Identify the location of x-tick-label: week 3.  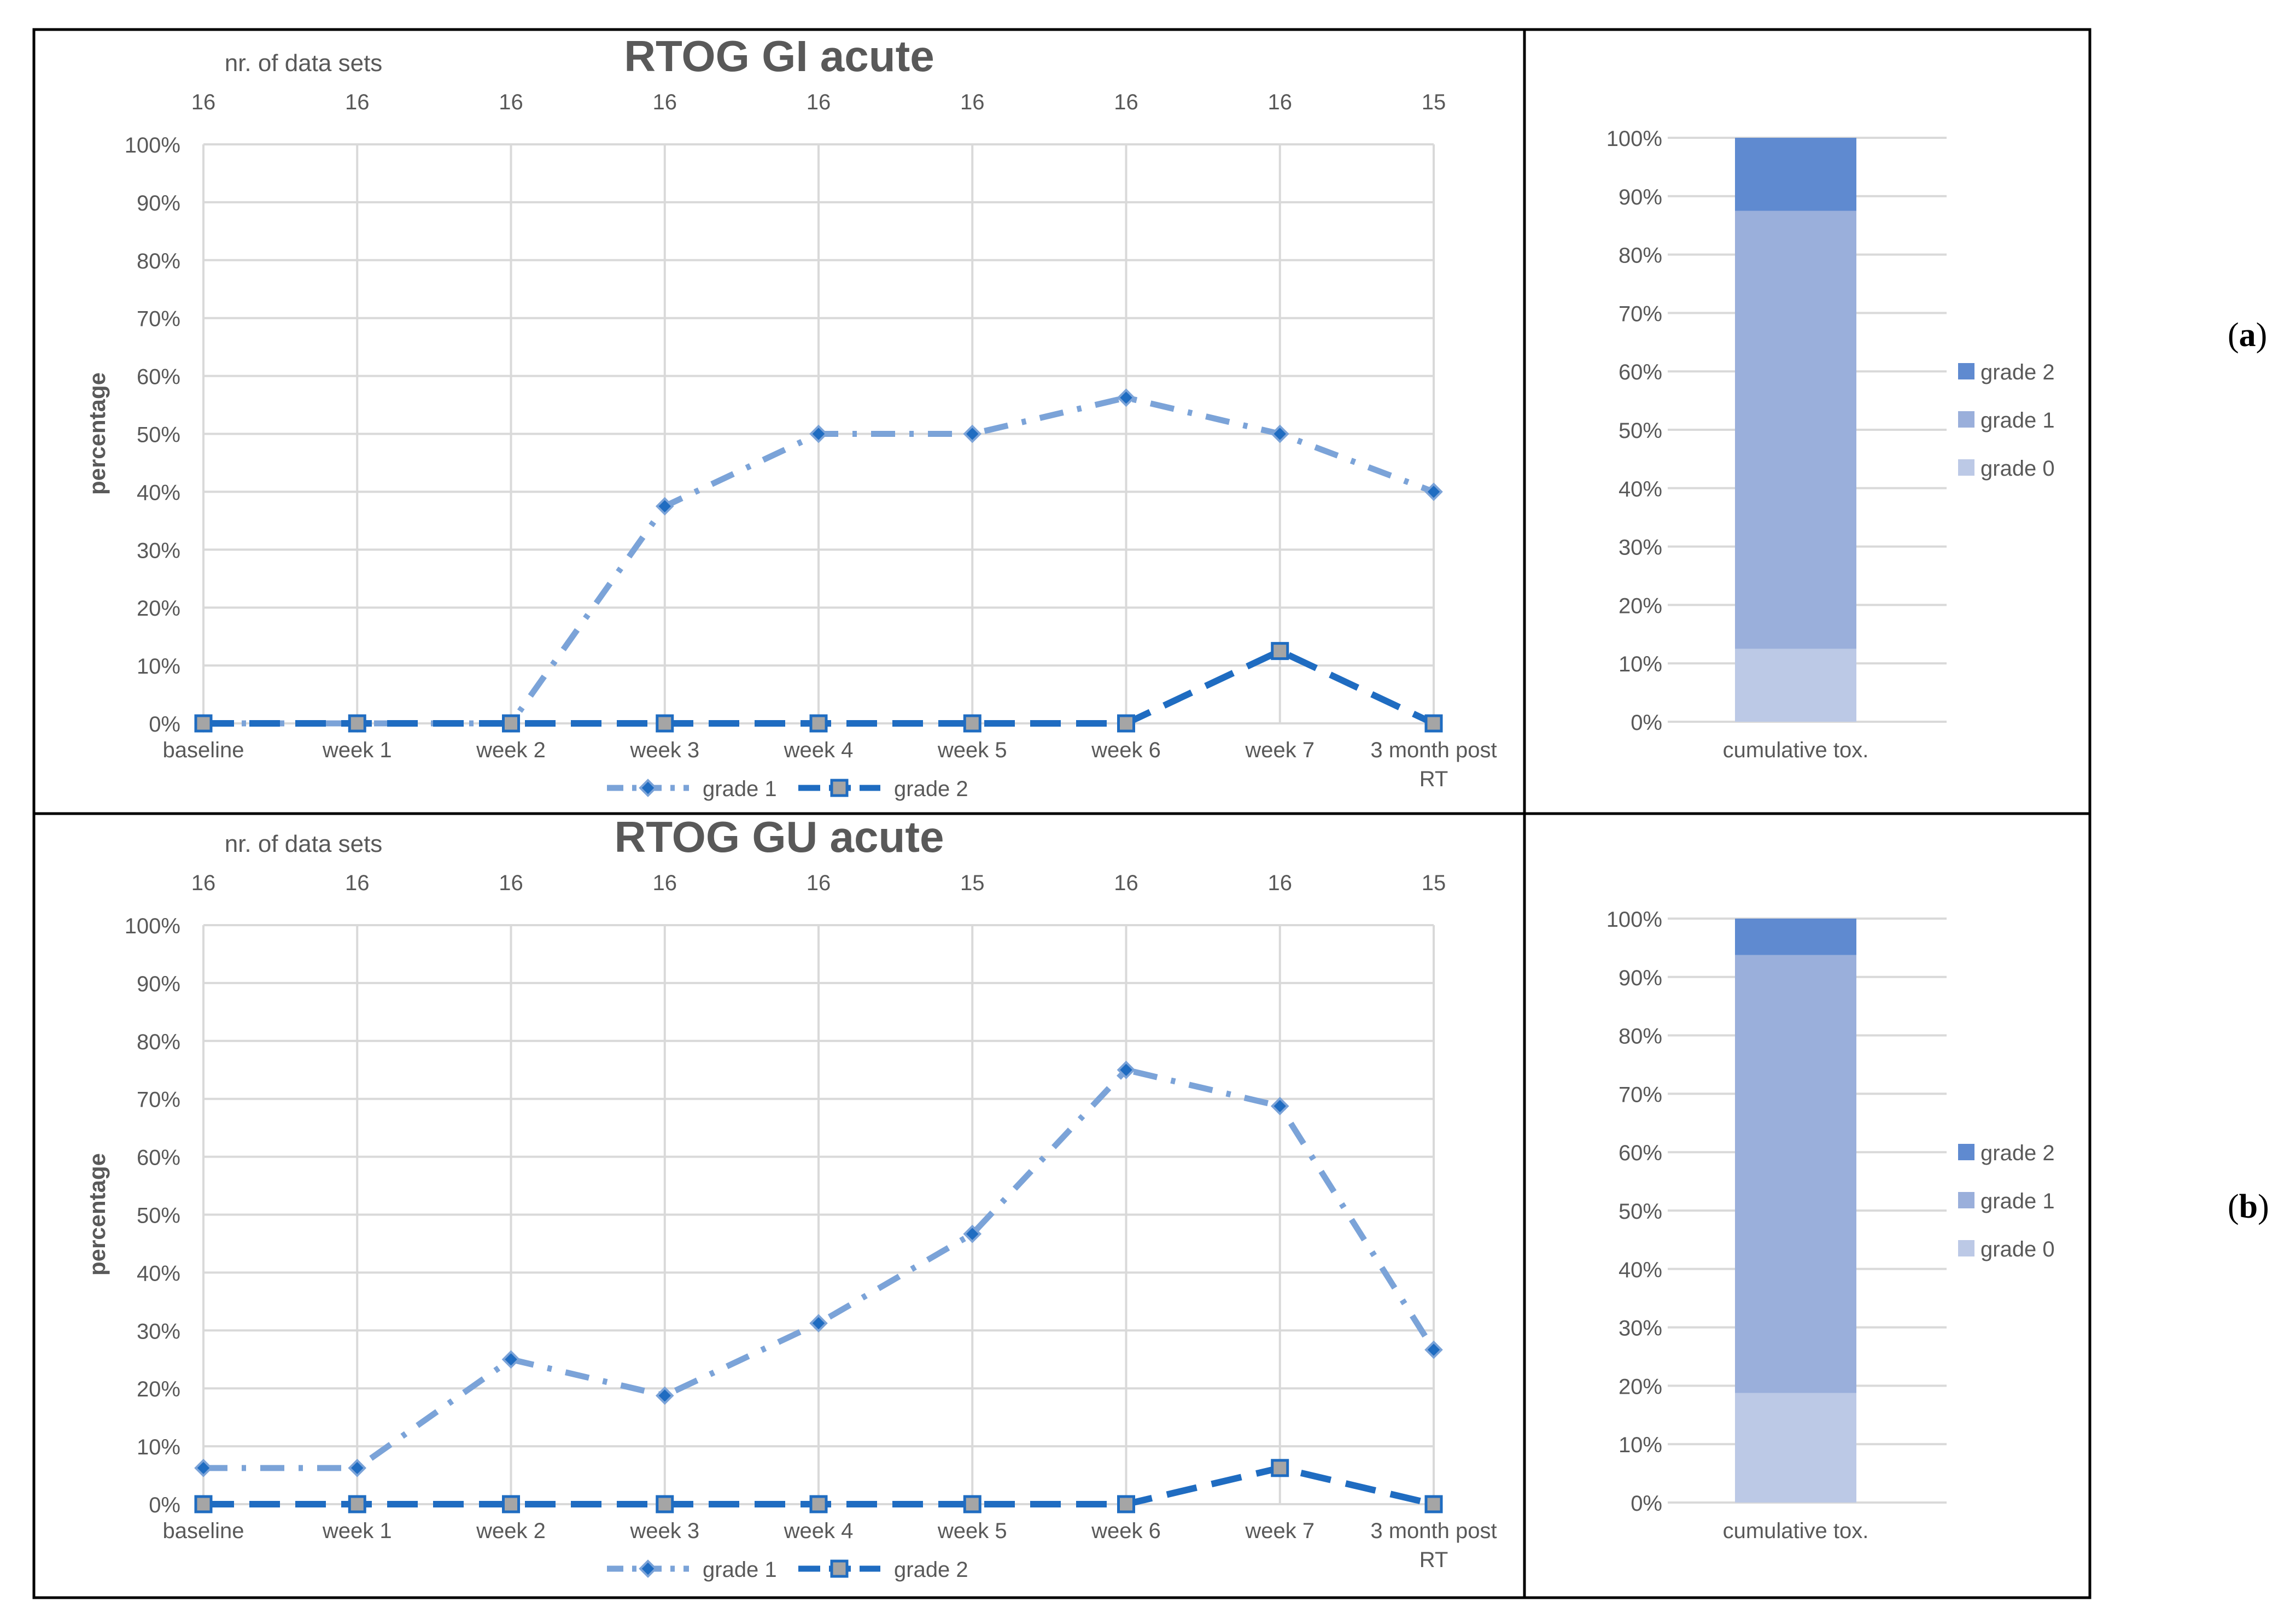
(664, 750).